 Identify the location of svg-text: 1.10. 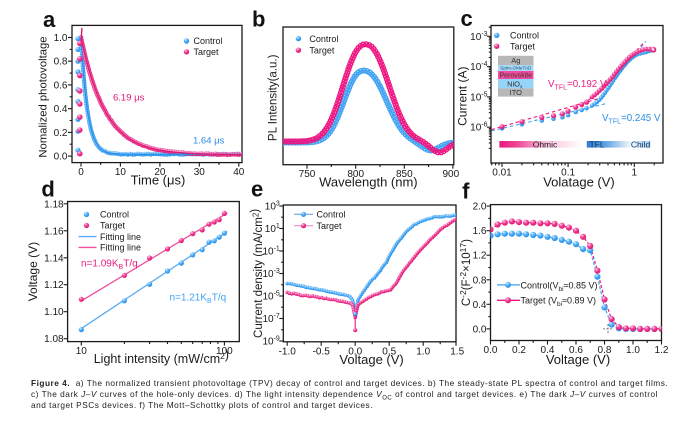
(54, 312).